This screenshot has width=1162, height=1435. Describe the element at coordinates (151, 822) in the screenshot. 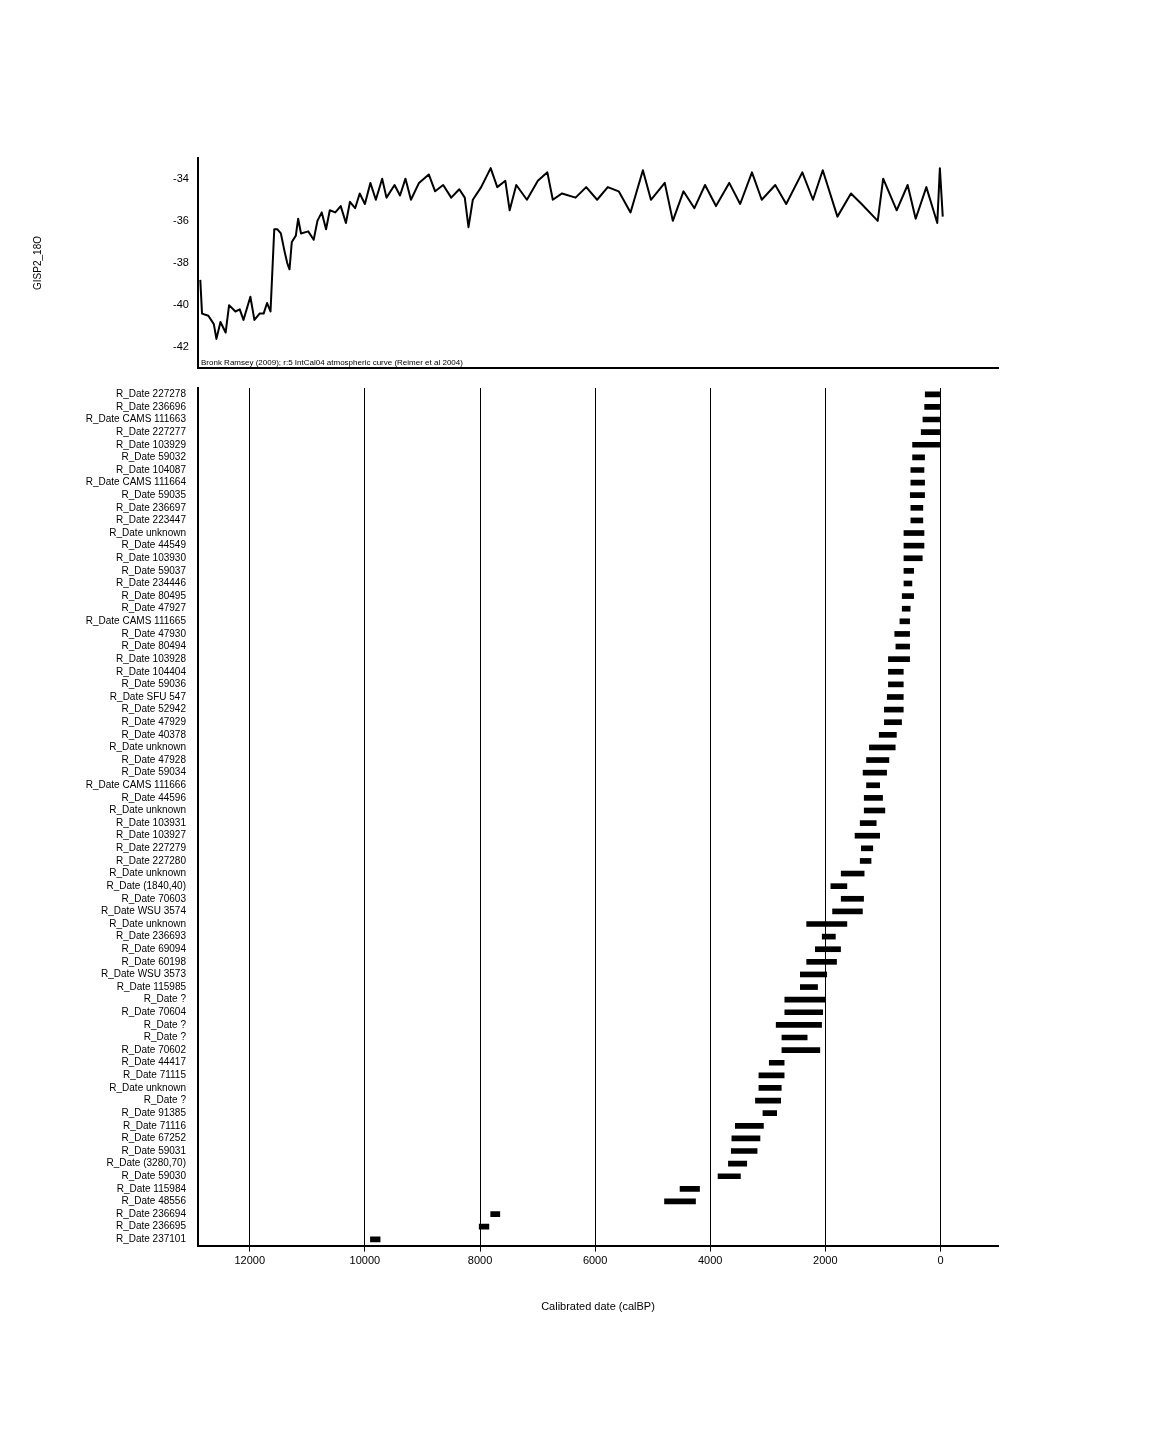

I see `y-tick-label: R_Date 103931` at that location.